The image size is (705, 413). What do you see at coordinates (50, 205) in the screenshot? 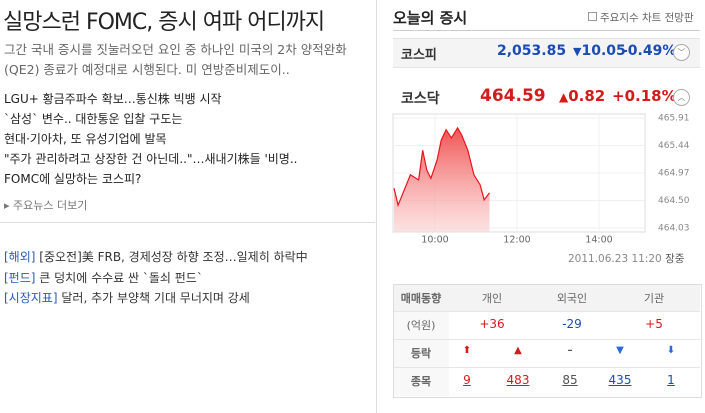
I see `more-news-text: 주요뉴스 더보기` at bounding box center [50, 205].